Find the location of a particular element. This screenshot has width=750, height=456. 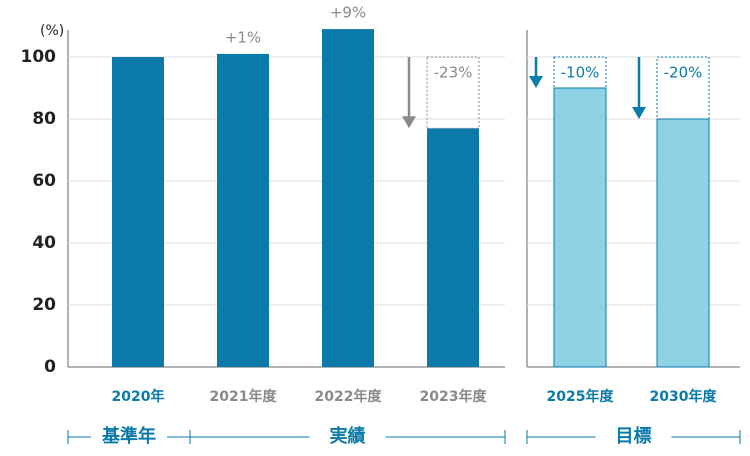

y-tick-label: 100 is located at coordinates (39, 57).